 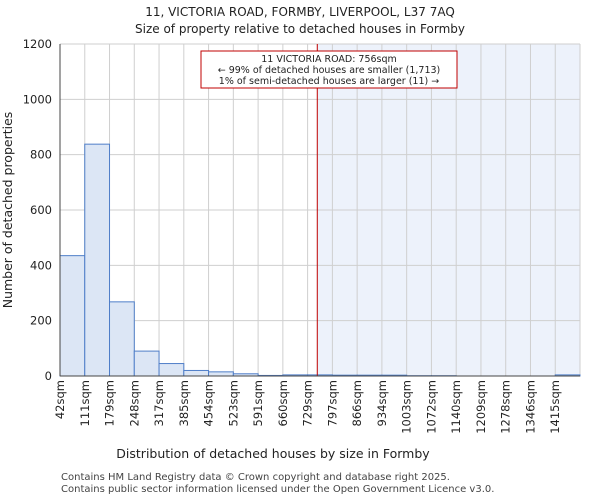 What do you see at coordinates (382, 403) in the screenshot?
I see `x-tick-label: 934sqm` at bounding box center [382, 403].